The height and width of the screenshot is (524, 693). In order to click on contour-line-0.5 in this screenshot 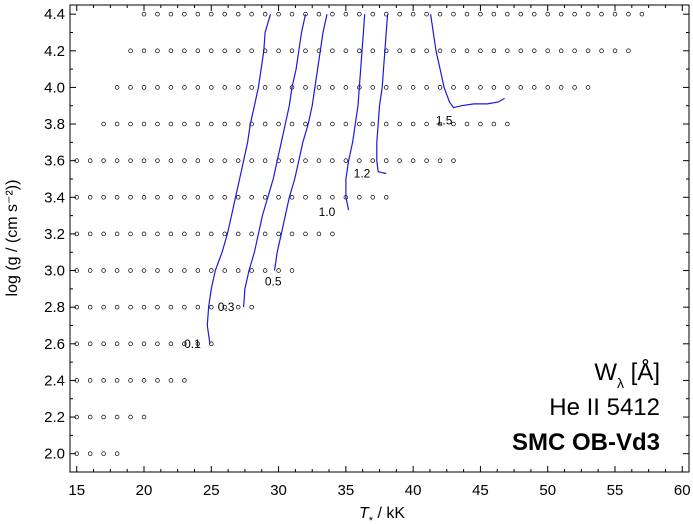, I will do `click(300, 142)`.